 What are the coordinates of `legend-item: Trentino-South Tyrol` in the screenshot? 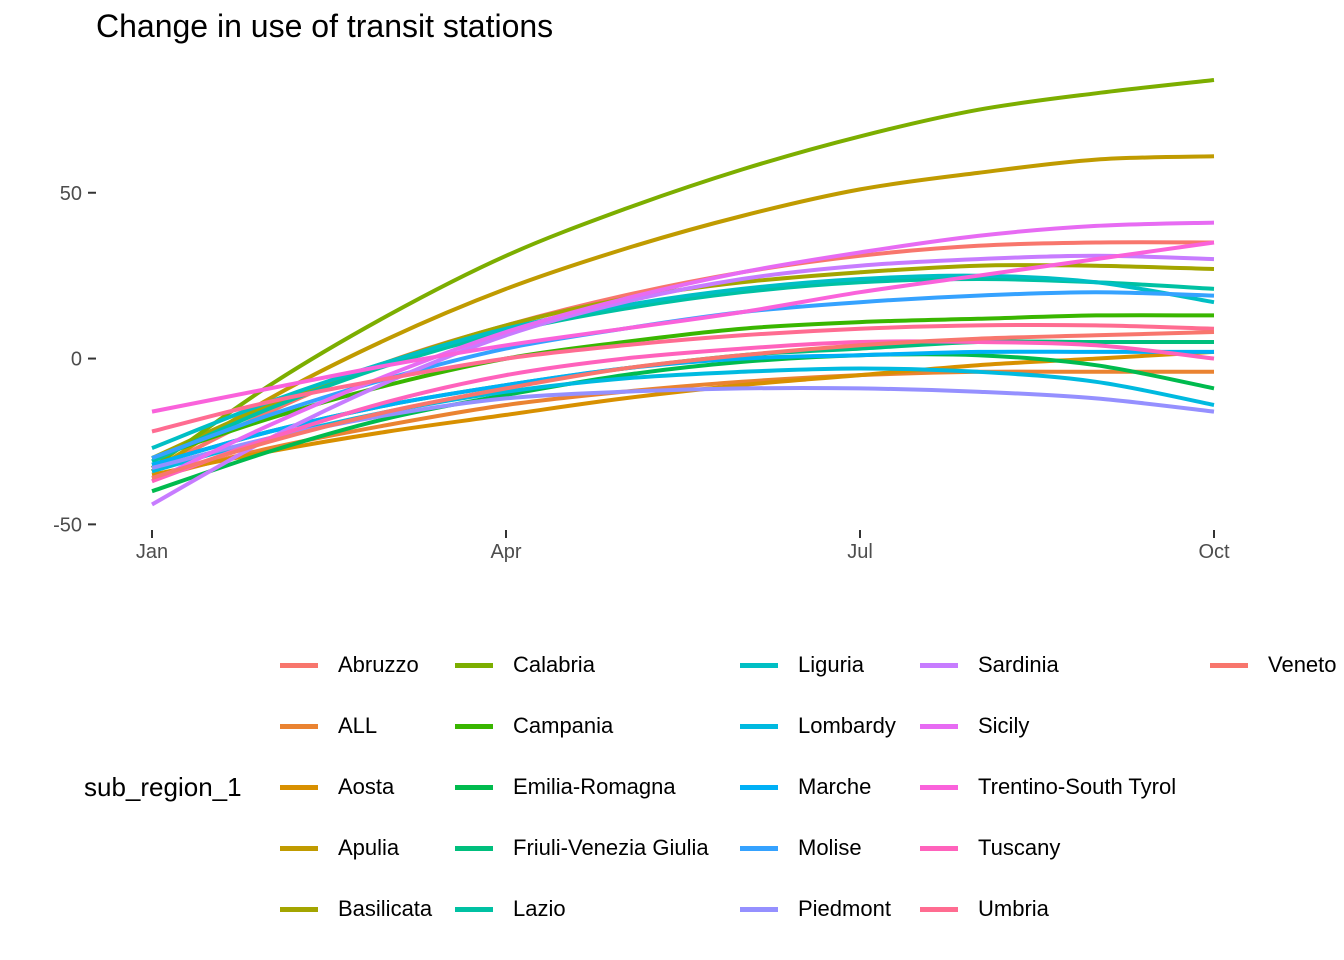 It's located at (1048, 787).